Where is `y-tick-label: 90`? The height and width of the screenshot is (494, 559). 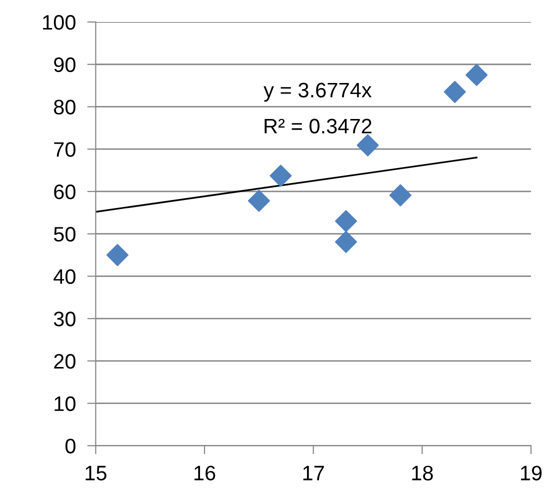 y-tick-label: 90 is located at coordinates (65, 64).